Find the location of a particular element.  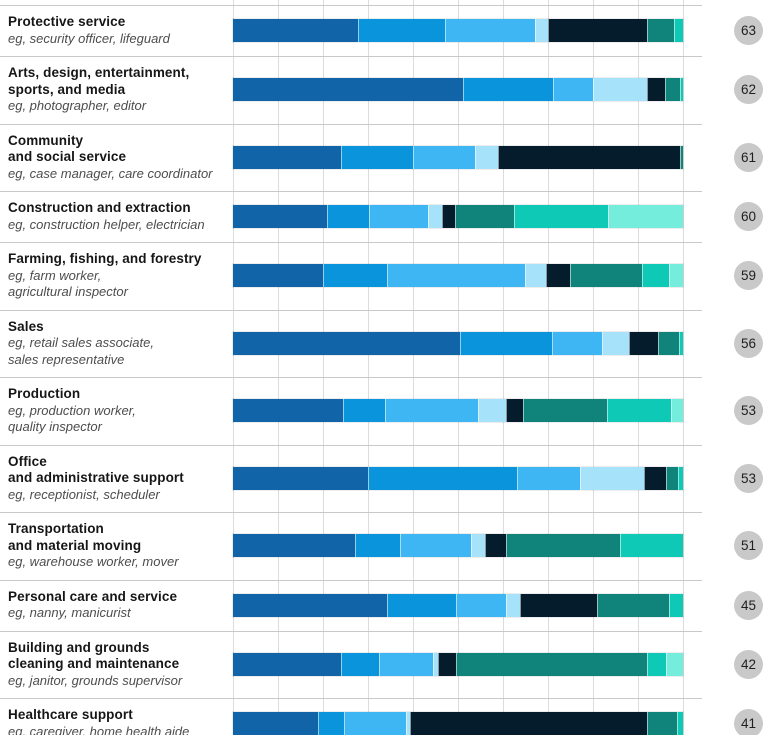

occupation-title: Production is located at coordinates (44, 393).